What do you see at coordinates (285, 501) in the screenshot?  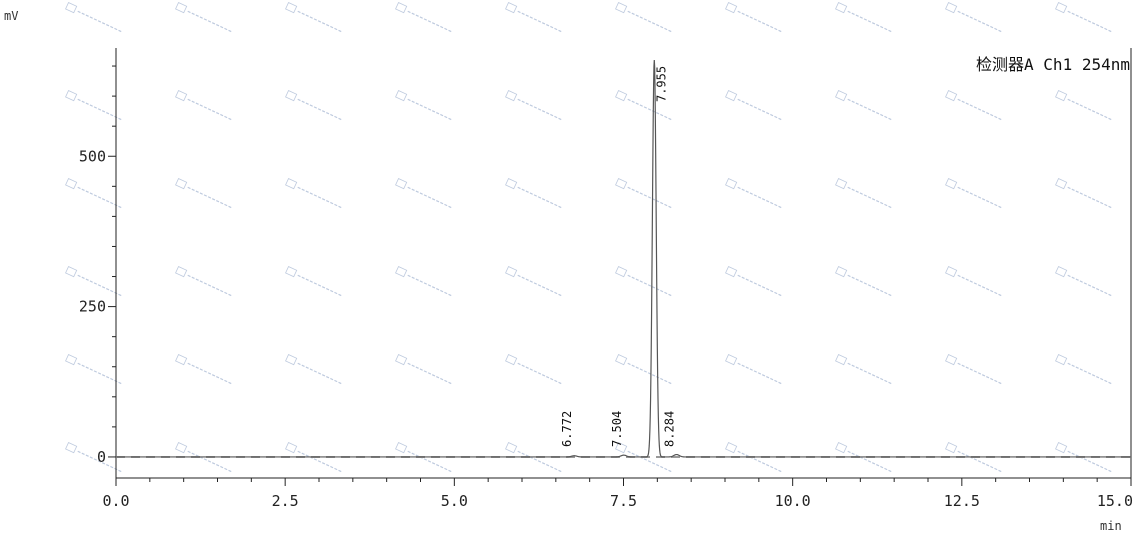 I see `x-tick-label: 2.5` at bounding box center [285, 501].